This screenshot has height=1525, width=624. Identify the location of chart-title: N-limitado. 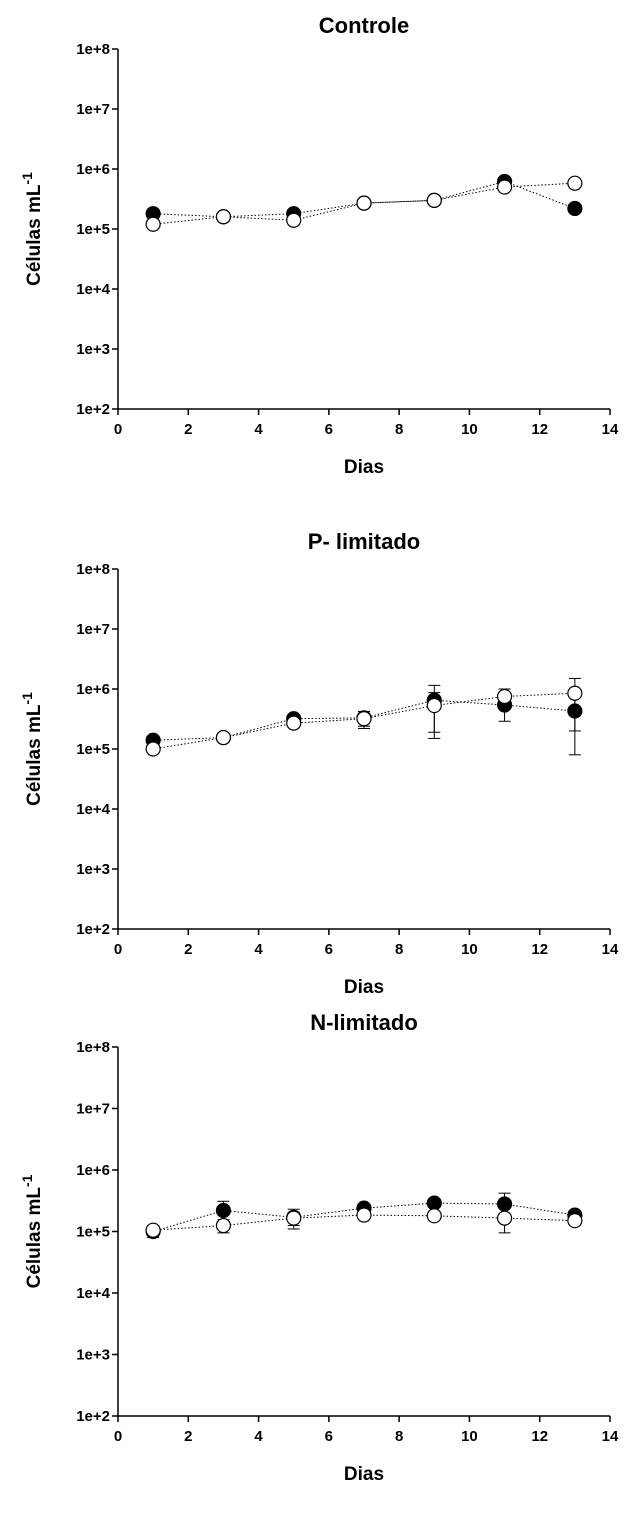
(364, 1022).